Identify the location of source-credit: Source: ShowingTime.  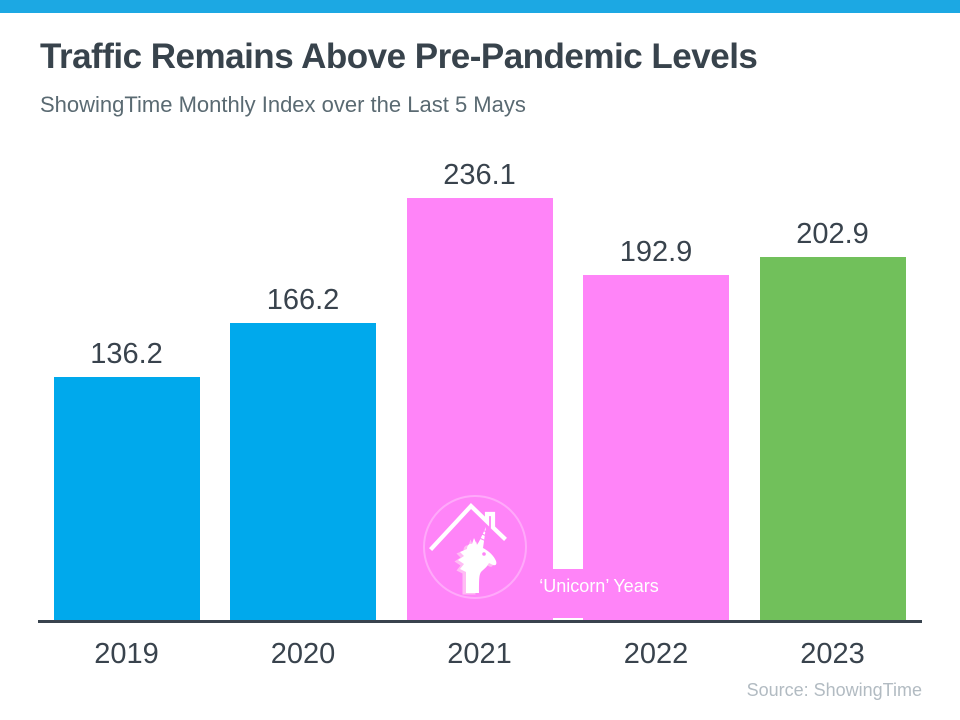
(834, 690).